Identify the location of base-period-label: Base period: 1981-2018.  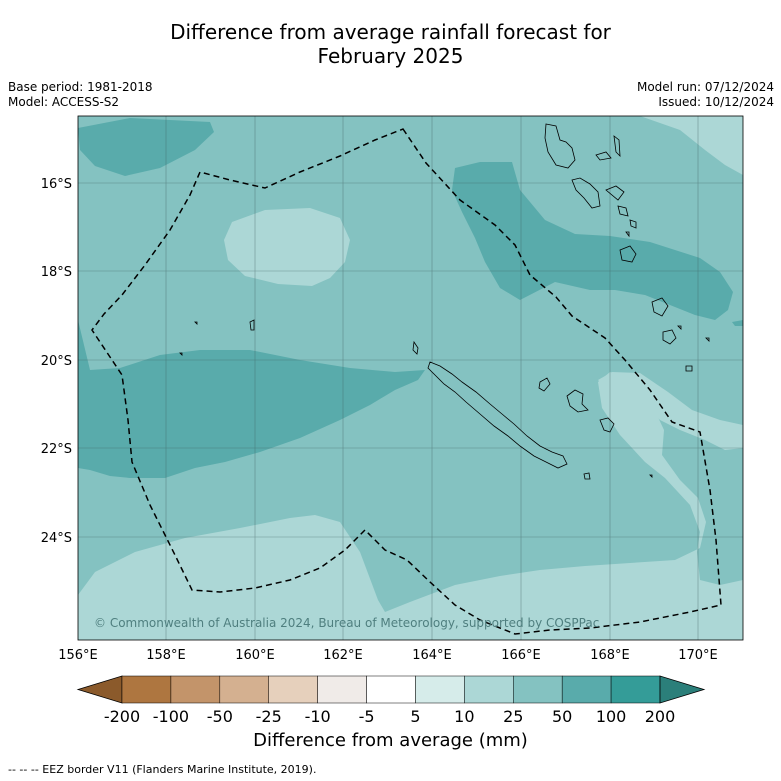
(80, 87).